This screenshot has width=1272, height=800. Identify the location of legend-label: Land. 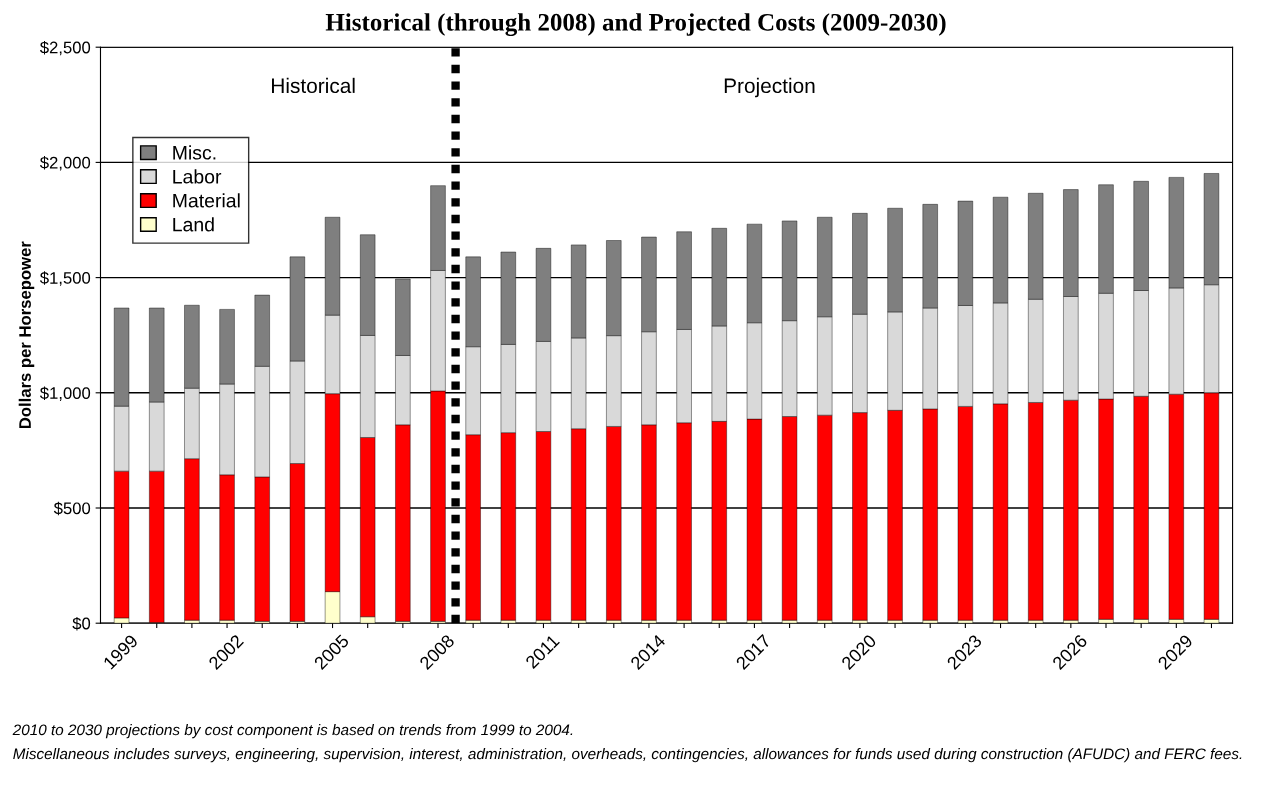
(193, 224).